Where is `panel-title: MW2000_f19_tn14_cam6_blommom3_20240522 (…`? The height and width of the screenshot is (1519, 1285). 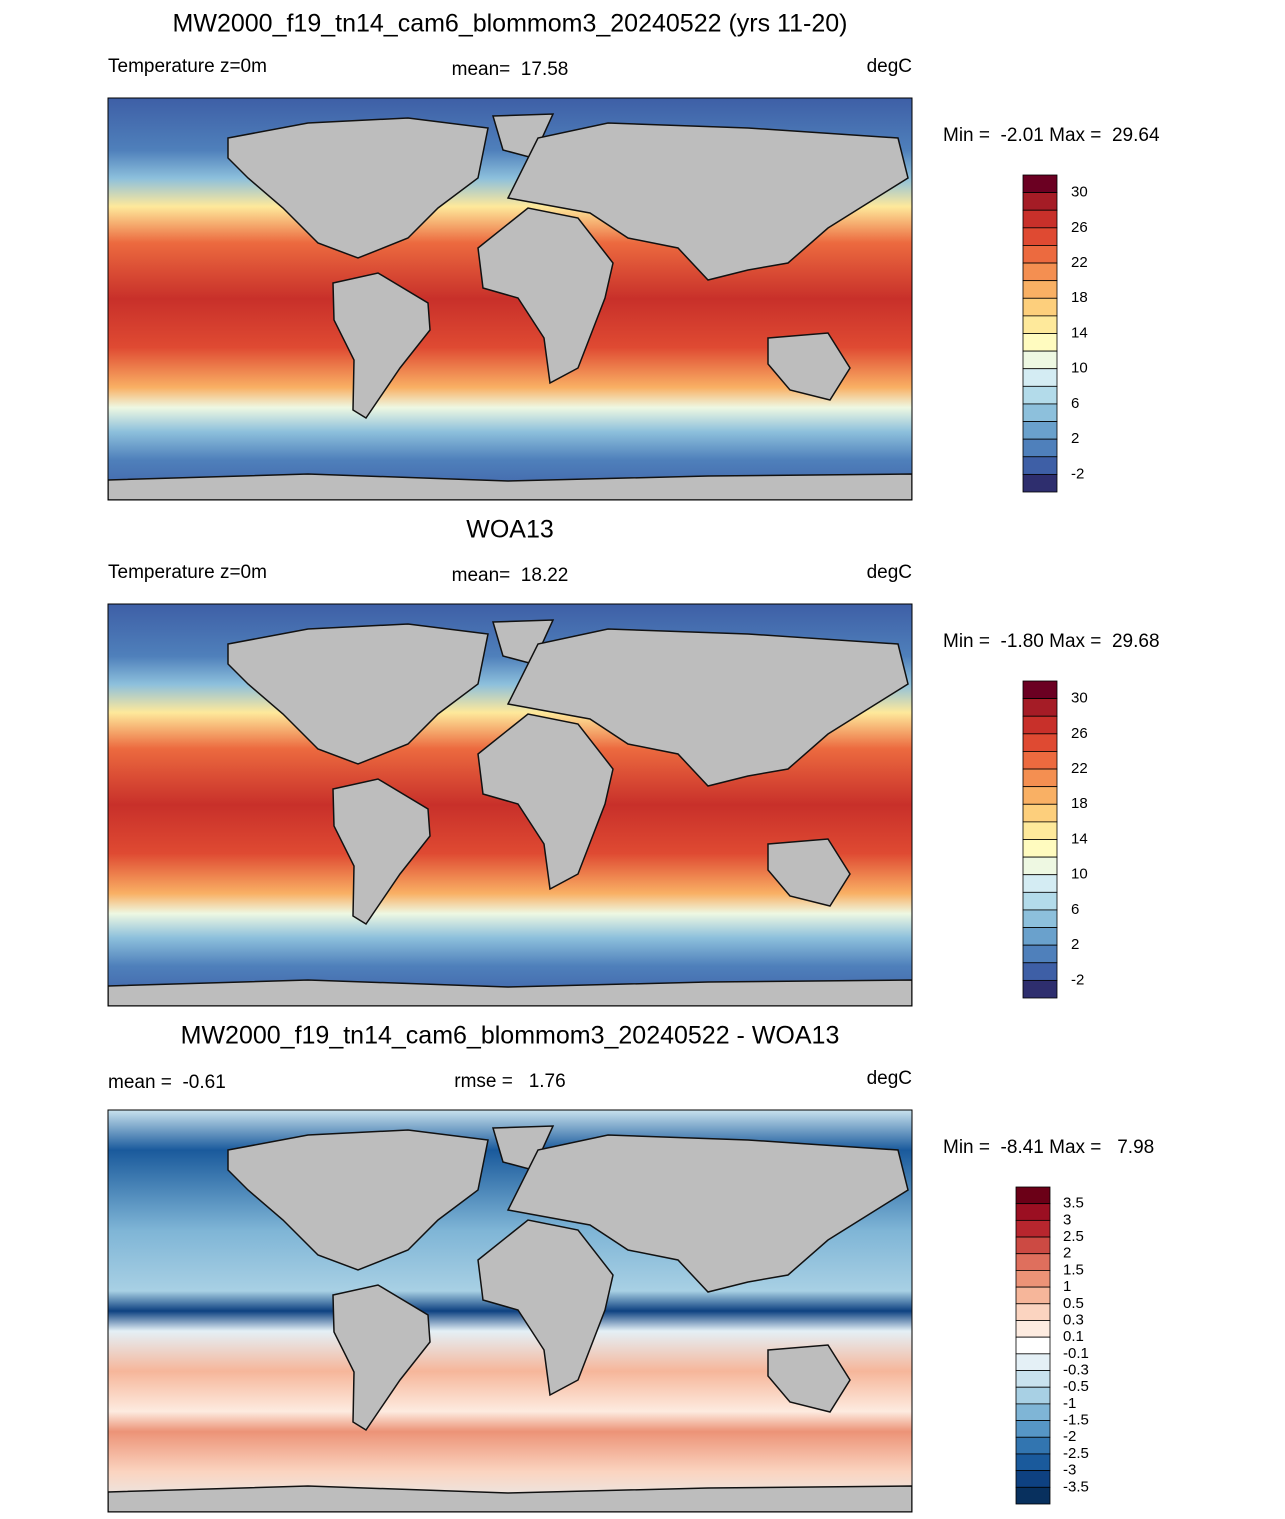 panel-title: MW2000_f19_tn14_cam6_blommom3_20240522 (… is located at coordinates (510, 24).